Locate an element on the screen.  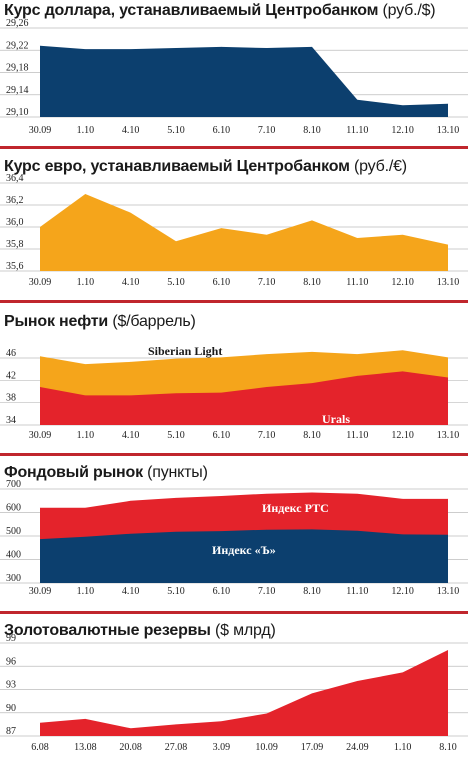
y-tick-label: 29,14 is located at coordinates (17, 90).